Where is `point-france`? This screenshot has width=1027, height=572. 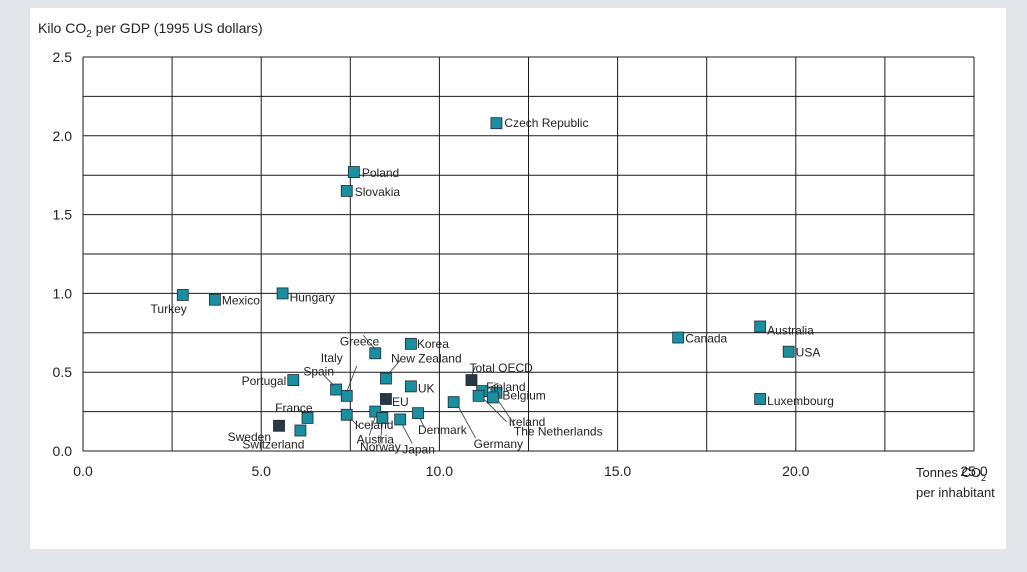
point-france is located at coordinates (307, 418).